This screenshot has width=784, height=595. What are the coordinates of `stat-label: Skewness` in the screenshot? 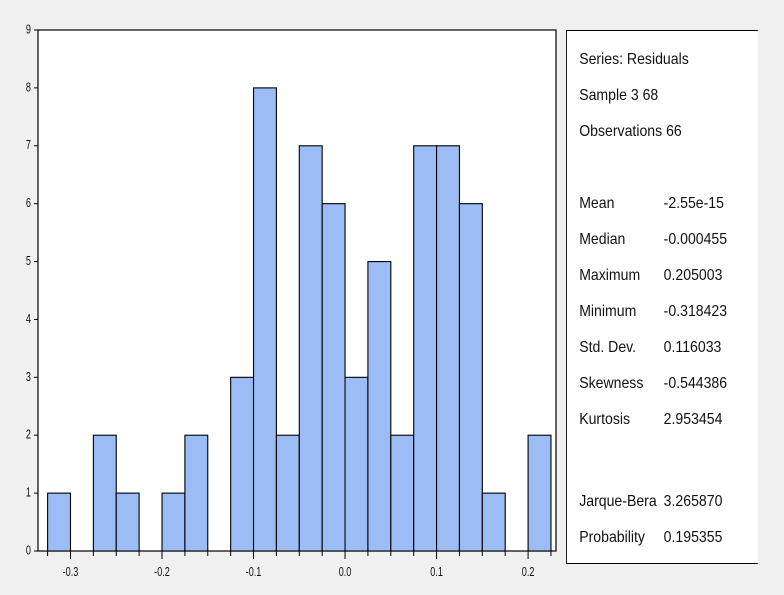 It's located at (611, 383).